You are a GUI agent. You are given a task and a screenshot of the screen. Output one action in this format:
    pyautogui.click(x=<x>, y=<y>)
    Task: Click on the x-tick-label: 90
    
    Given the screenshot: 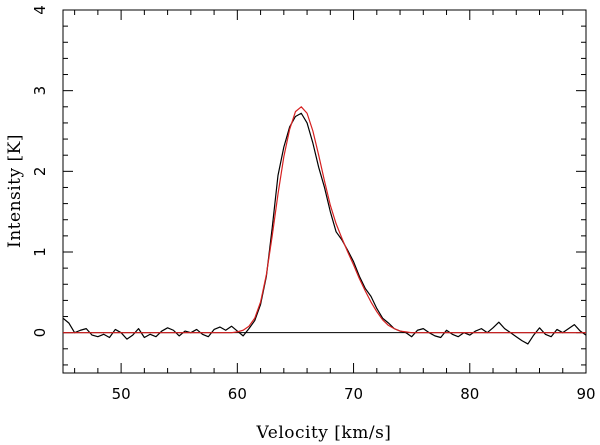 What is the action you would take?
    pyautogui.click(x=585, y=394)
    